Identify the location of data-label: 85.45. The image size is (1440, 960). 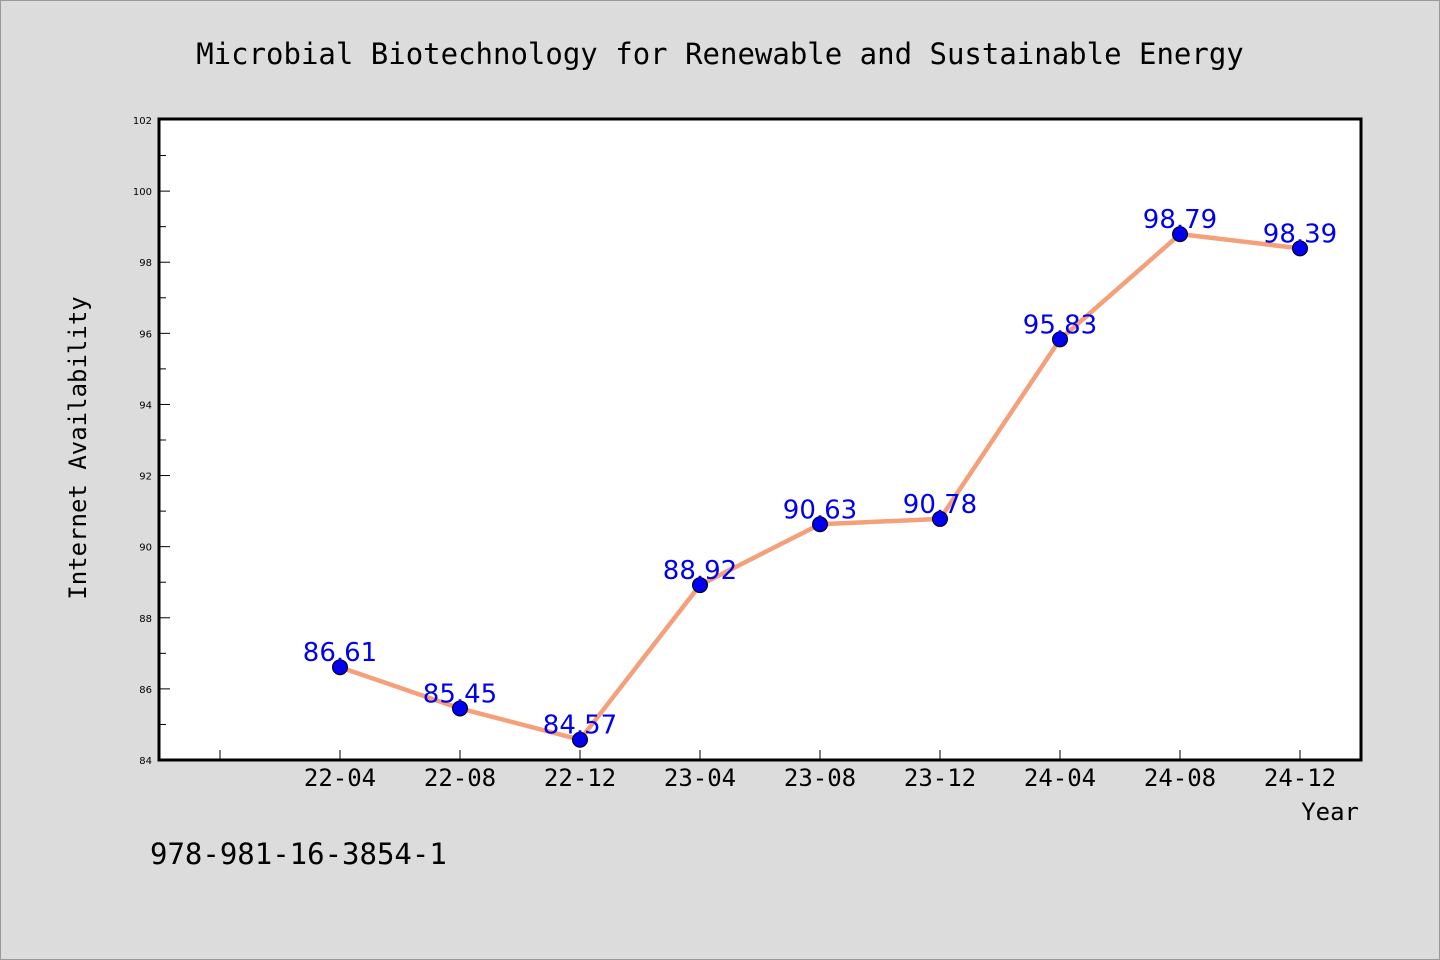
(460, 694).